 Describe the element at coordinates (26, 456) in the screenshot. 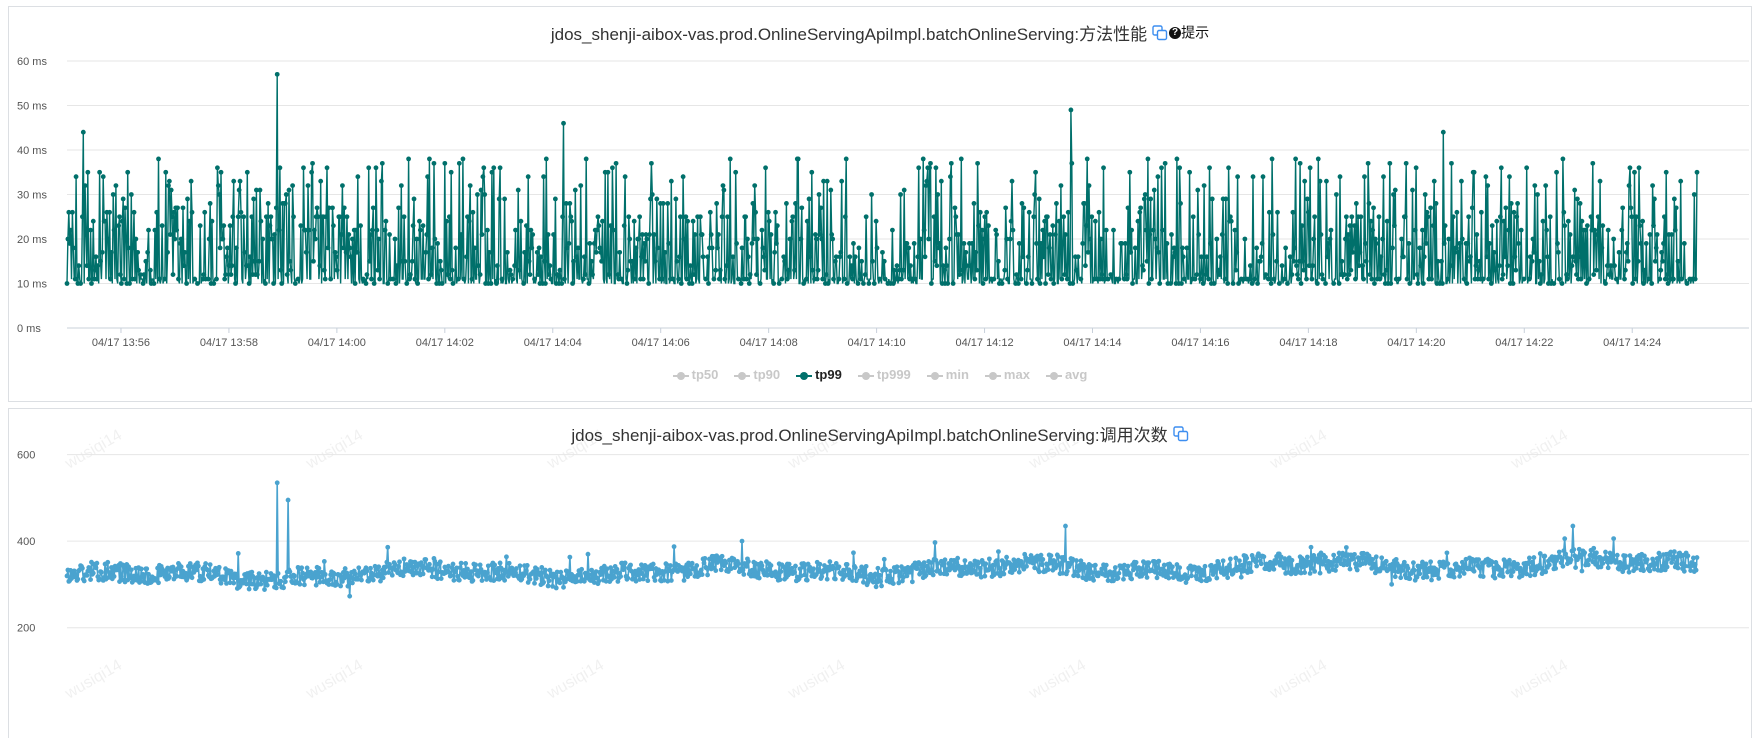

I see `y-tick-label: 600` at that location.